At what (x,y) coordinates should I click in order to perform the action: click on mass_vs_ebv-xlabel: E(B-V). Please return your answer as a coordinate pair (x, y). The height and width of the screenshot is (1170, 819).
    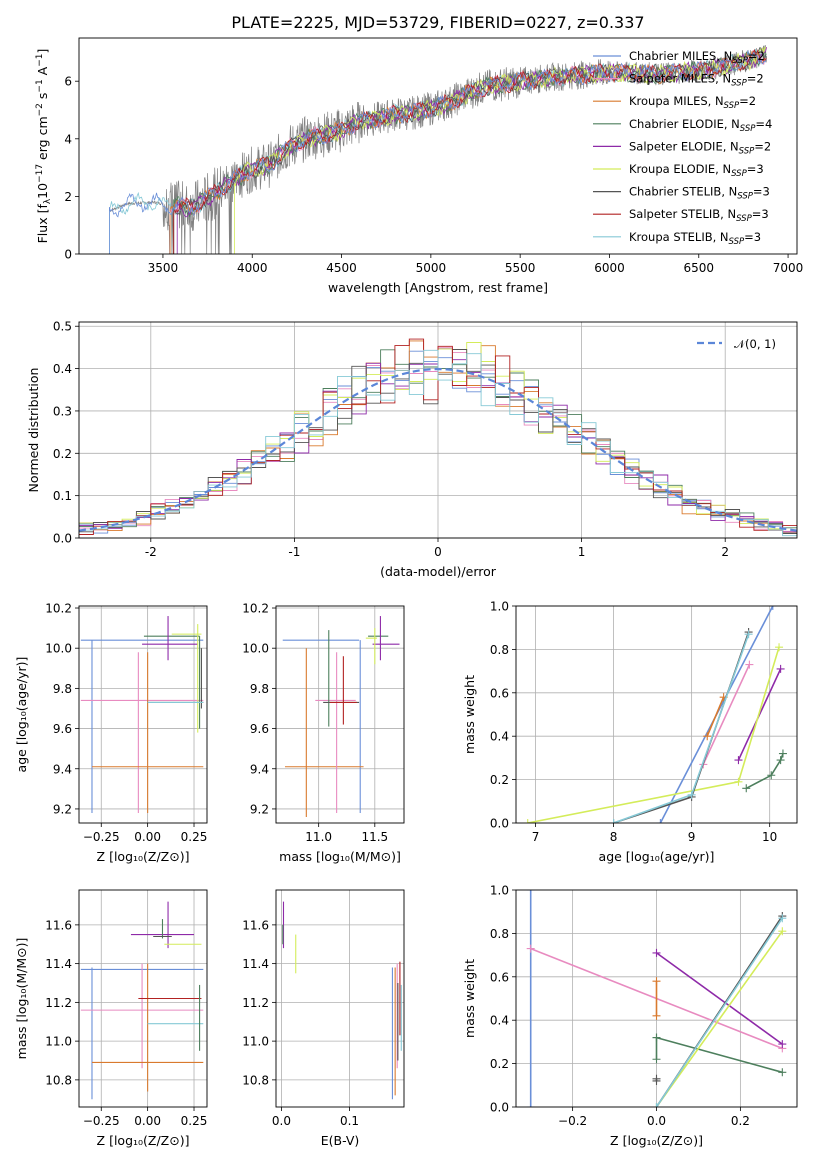
    Looking at the image, I should click on (340, 1140).